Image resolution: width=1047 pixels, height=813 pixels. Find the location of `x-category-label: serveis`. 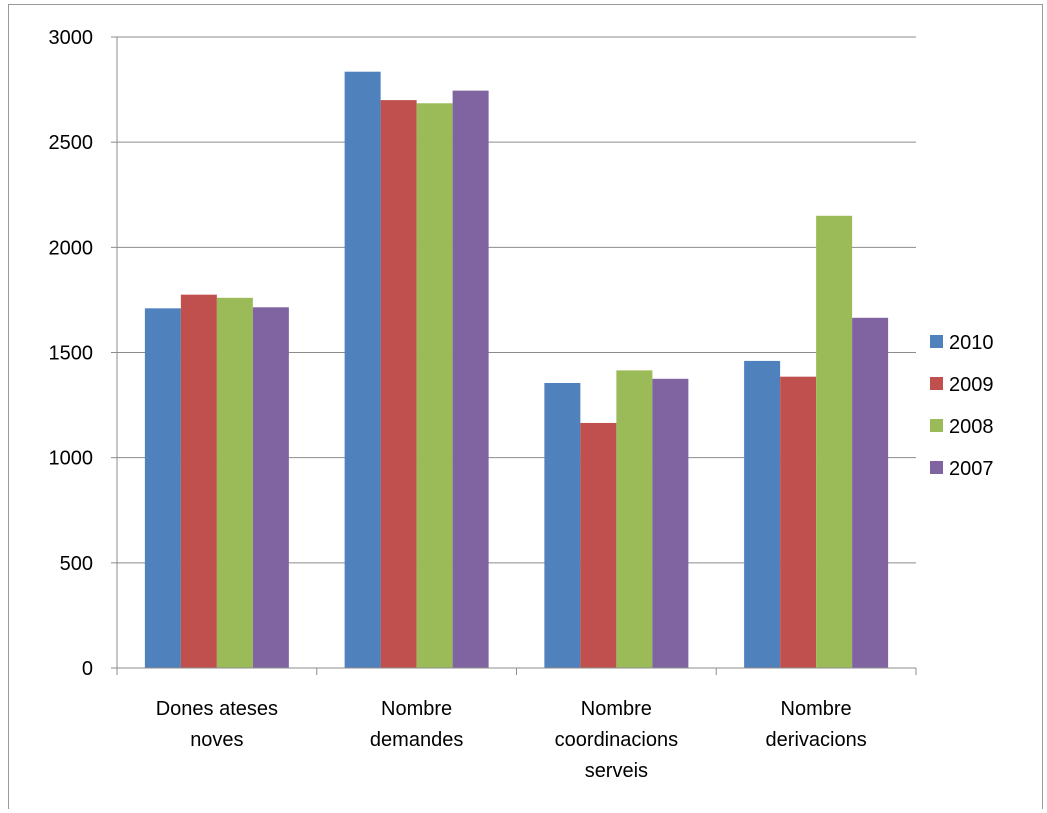

x-category-label: serveis is located at coordinates (616, 771).